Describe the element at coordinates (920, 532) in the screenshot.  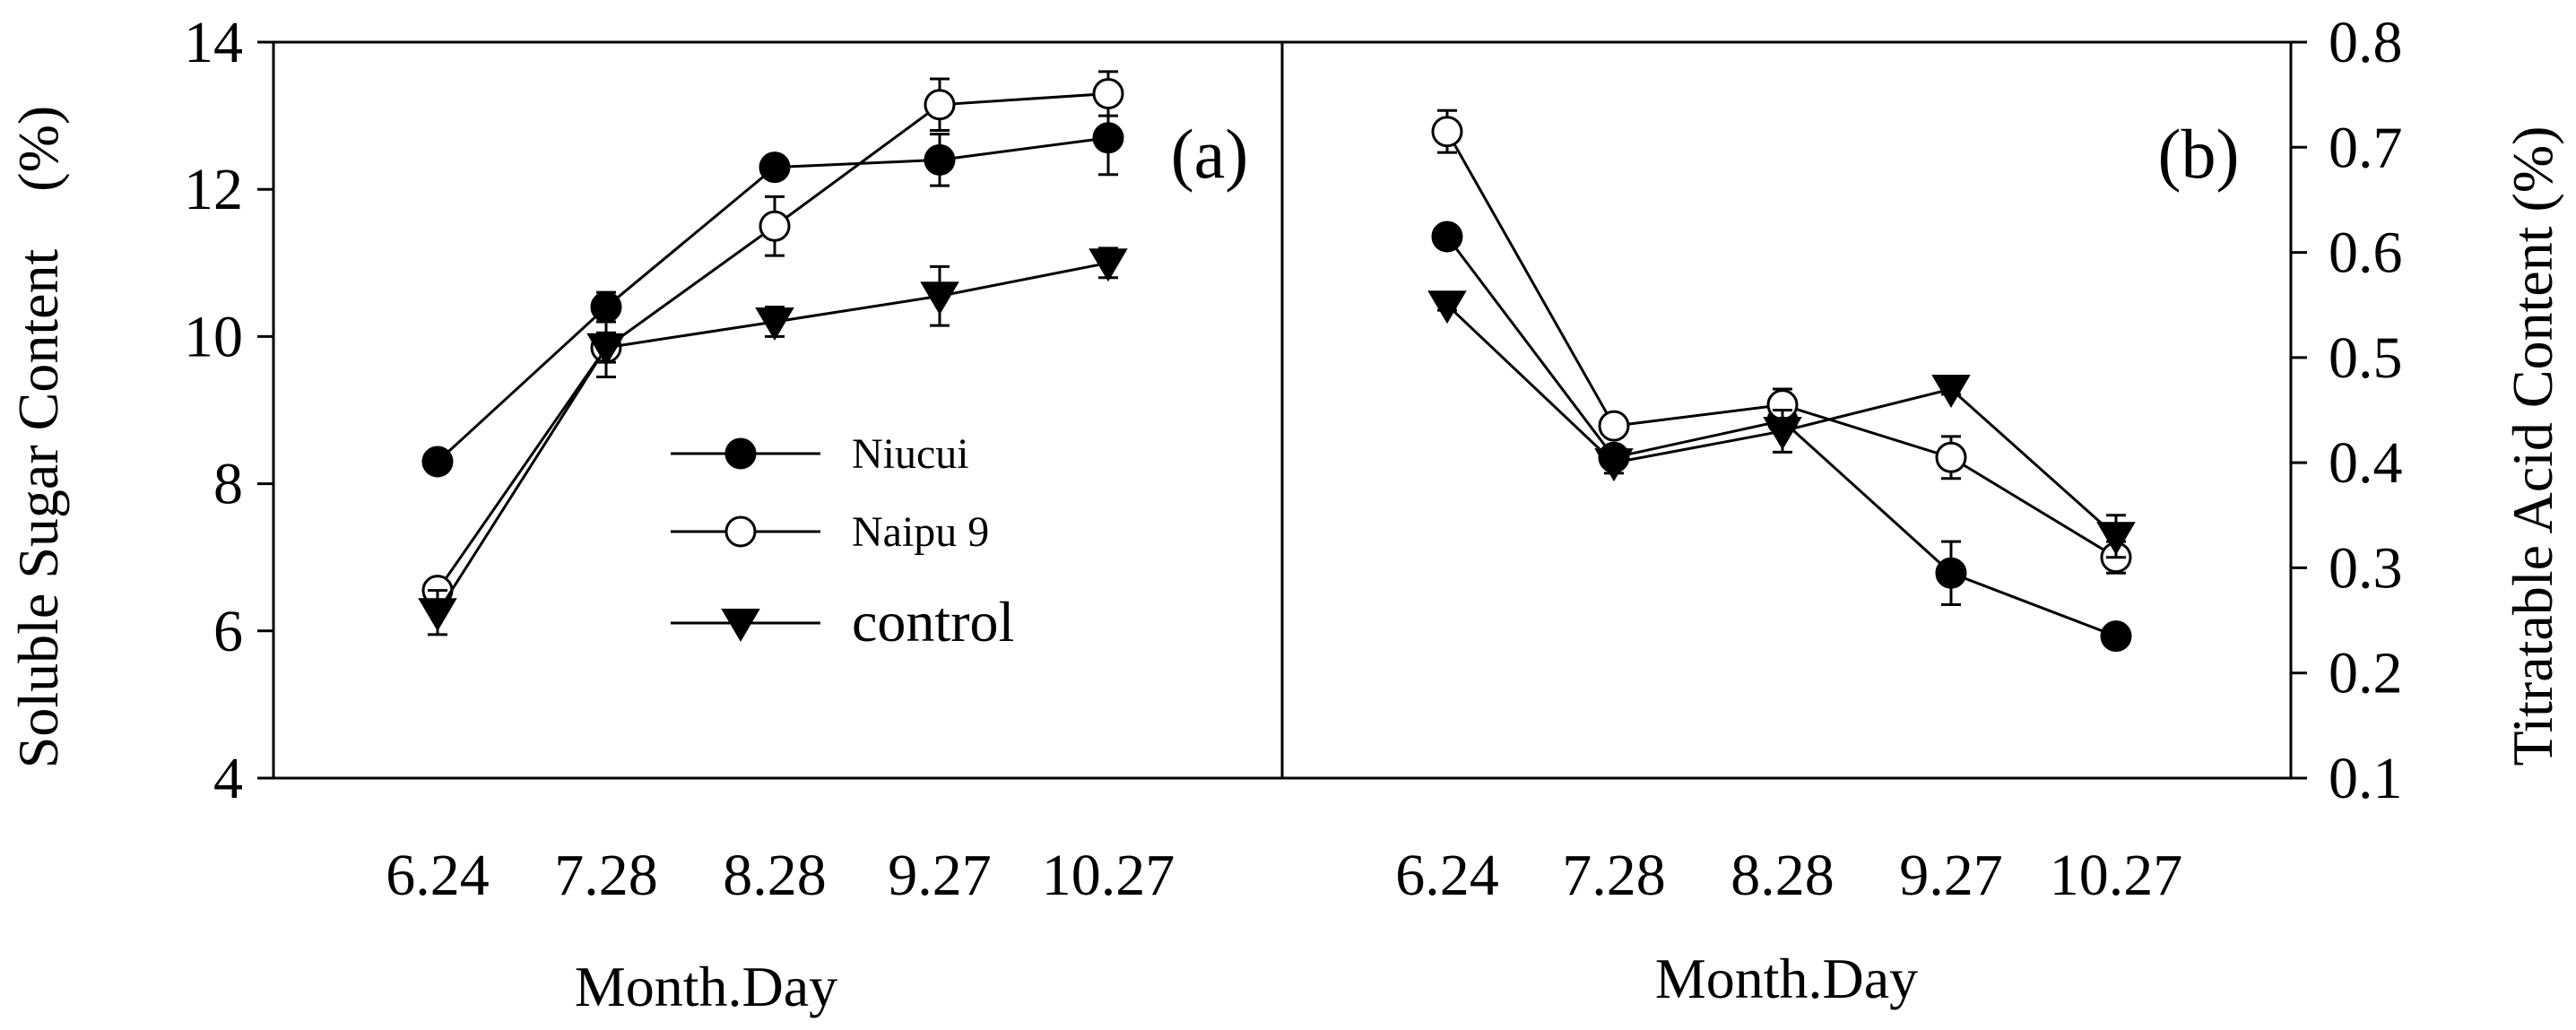
I see `legend-label: Naipu 9` at that location.